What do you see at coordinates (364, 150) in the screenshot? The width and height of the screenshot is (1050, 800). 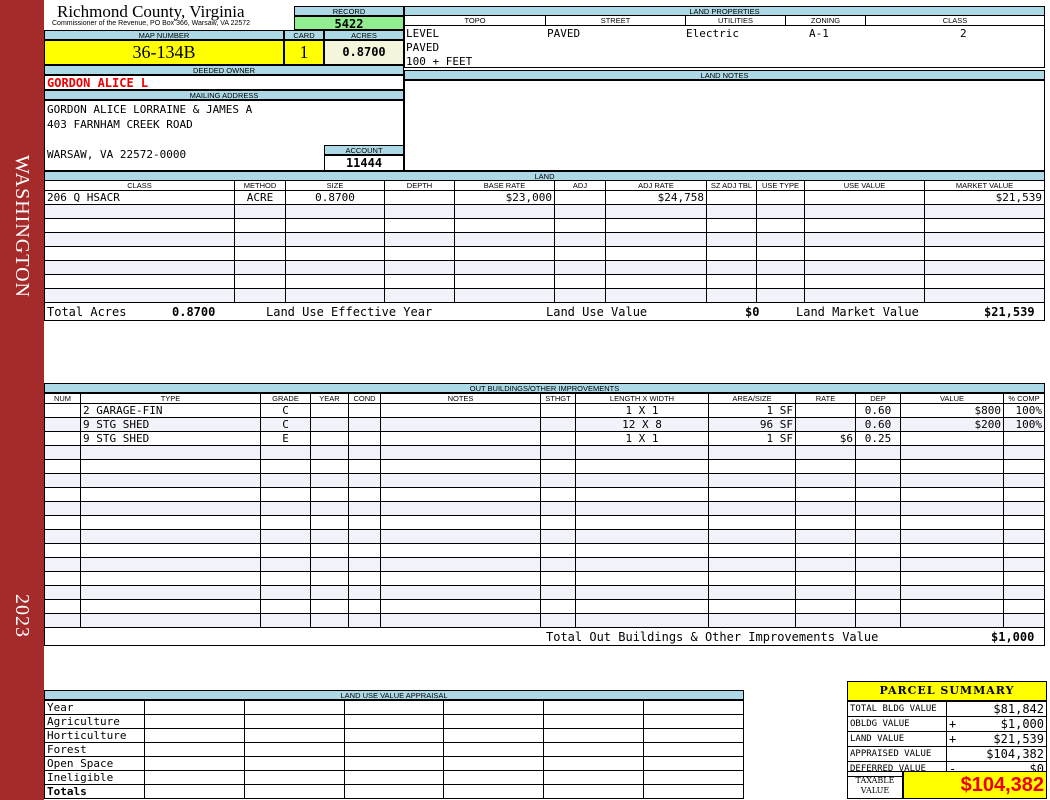 I see `account-label: ACCOUNT` at bounding box center [364, 150].